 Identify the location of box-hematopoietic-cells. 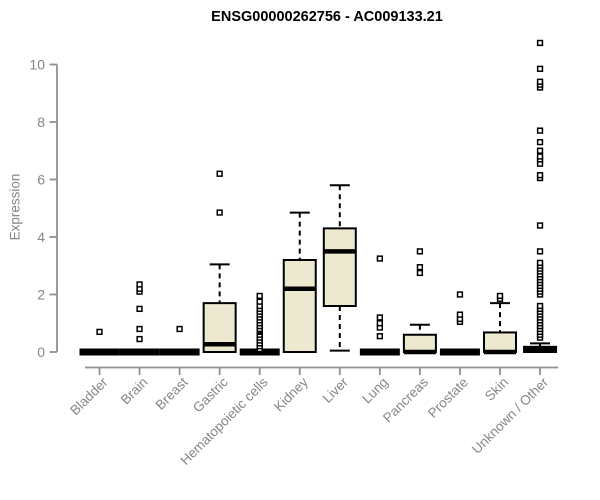
(259, 324).